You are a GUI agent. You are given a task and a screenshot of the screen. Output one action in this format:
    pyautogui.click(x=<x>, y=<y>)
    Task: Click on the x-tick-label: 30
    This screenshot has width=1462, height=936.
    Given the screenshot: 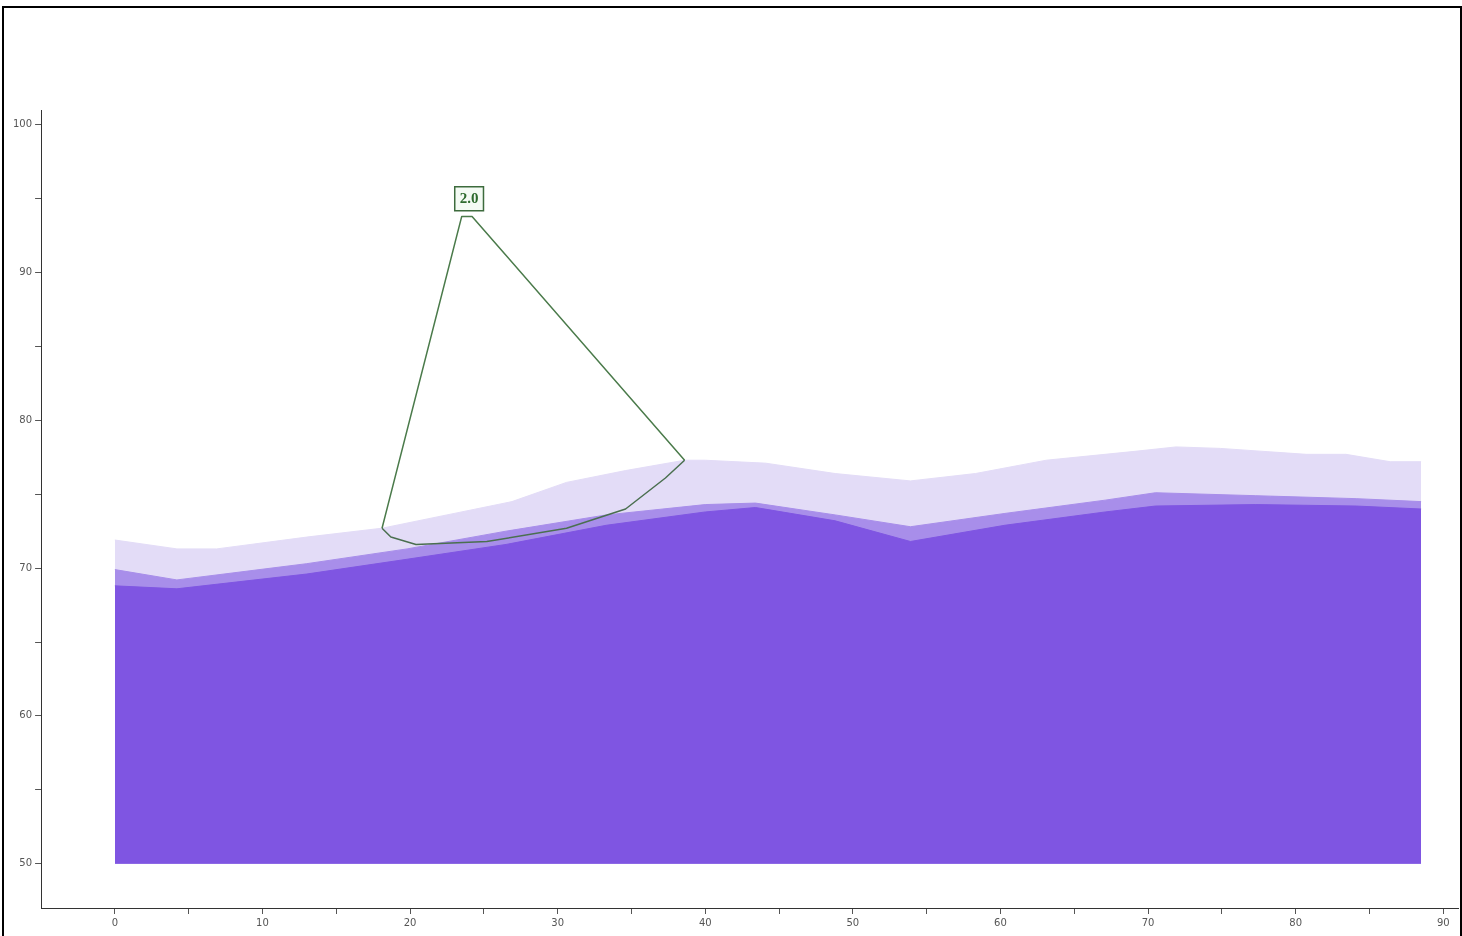 What is the action you would take?
    pyautogui.click(x=558, y=922)
    